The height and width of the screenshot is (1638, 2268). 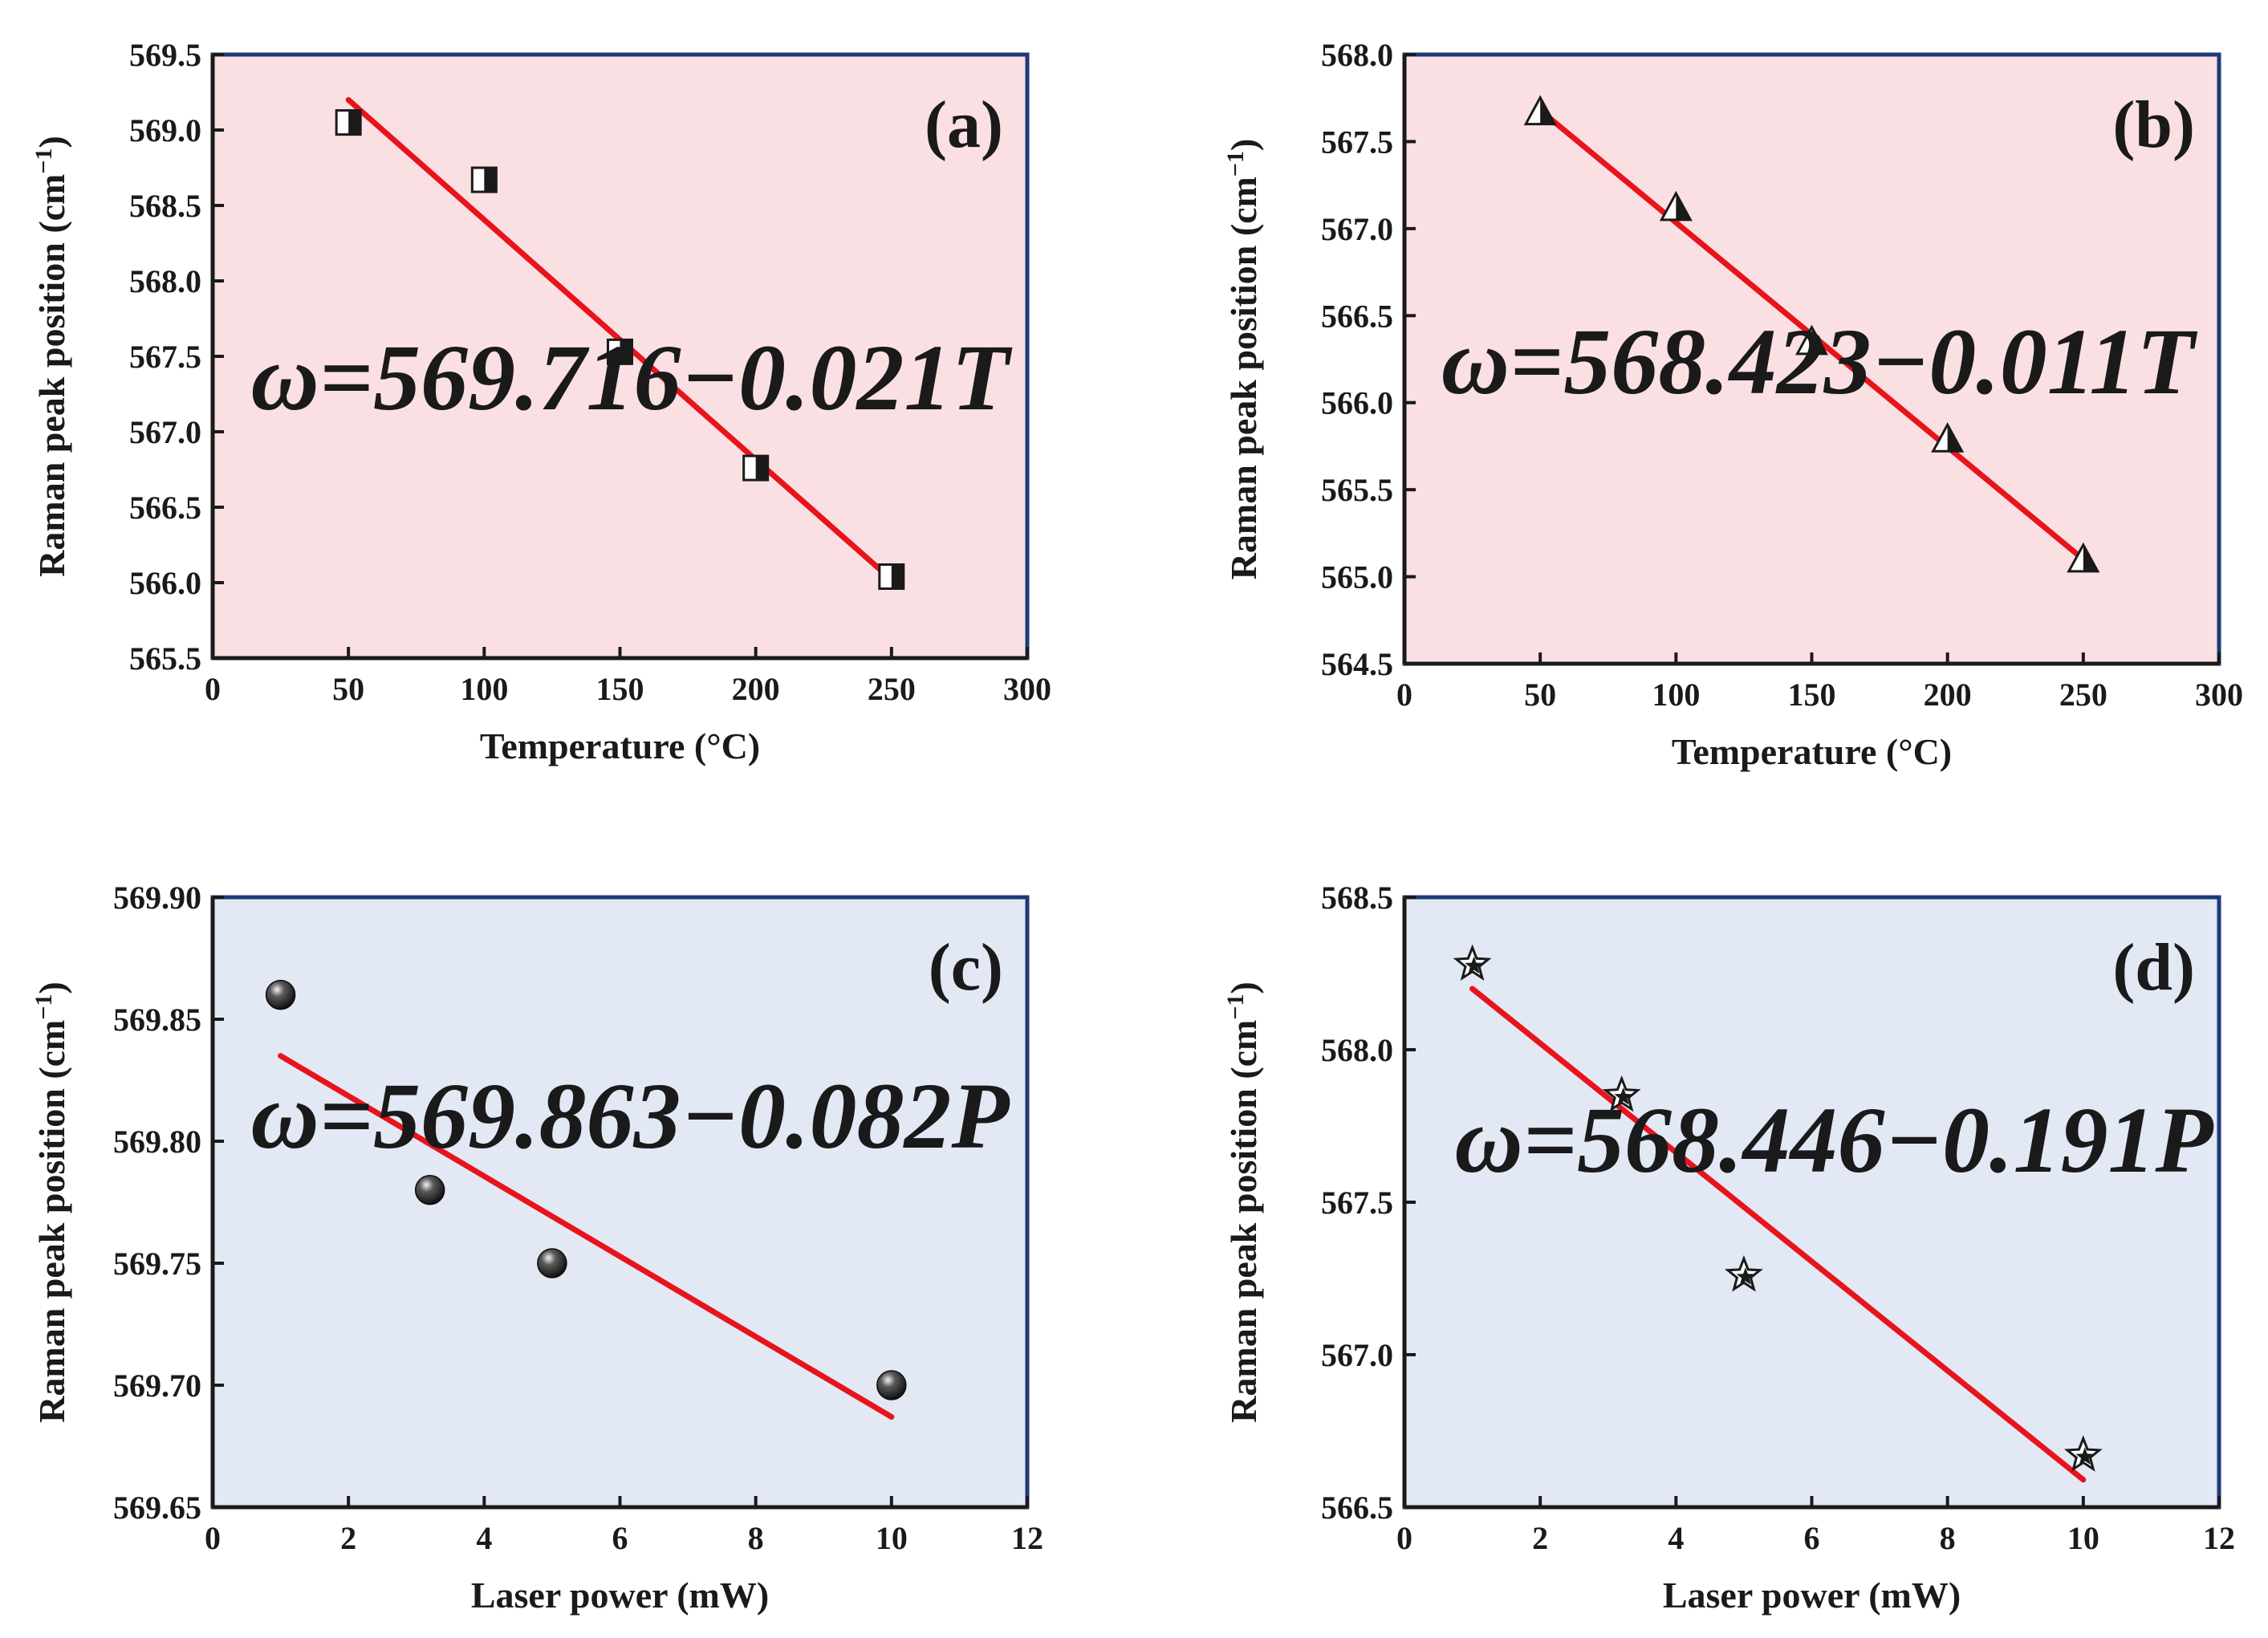 What do you see at coordinates (348, 689) in the screenshot?
I see `x-tick-label: 50` at bounding box center [348, 689].